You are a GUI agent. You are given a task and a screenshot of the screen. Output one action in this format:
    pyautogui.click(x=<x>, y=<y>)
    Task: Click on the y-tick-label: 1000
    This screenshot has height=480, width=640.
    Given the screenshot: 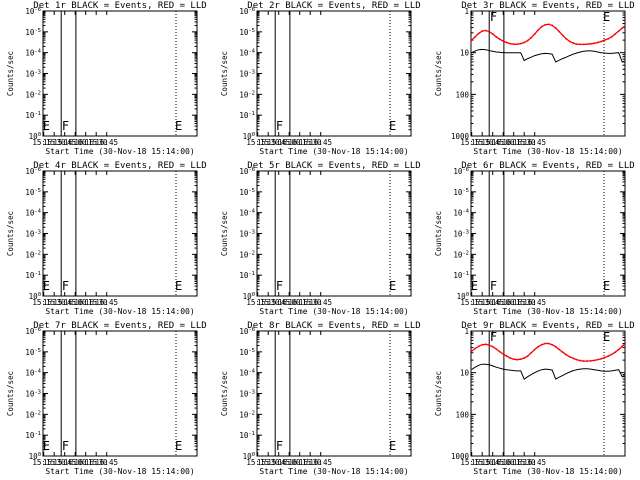 What is the action you would take?
    pyautogui.click(x=460, y=136)
    